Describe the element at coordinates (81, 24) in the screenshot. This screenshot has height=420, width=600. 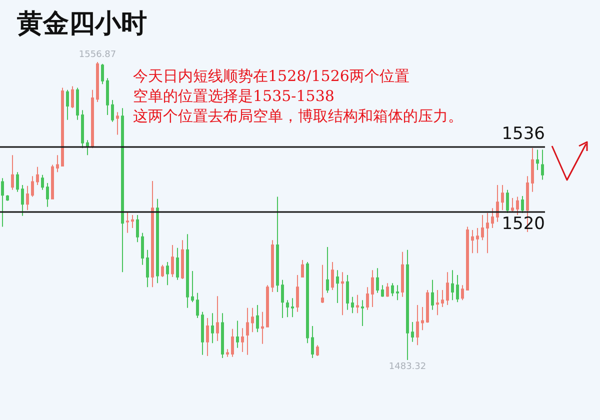
I see `chart-title: 黄金四小时` at that location.